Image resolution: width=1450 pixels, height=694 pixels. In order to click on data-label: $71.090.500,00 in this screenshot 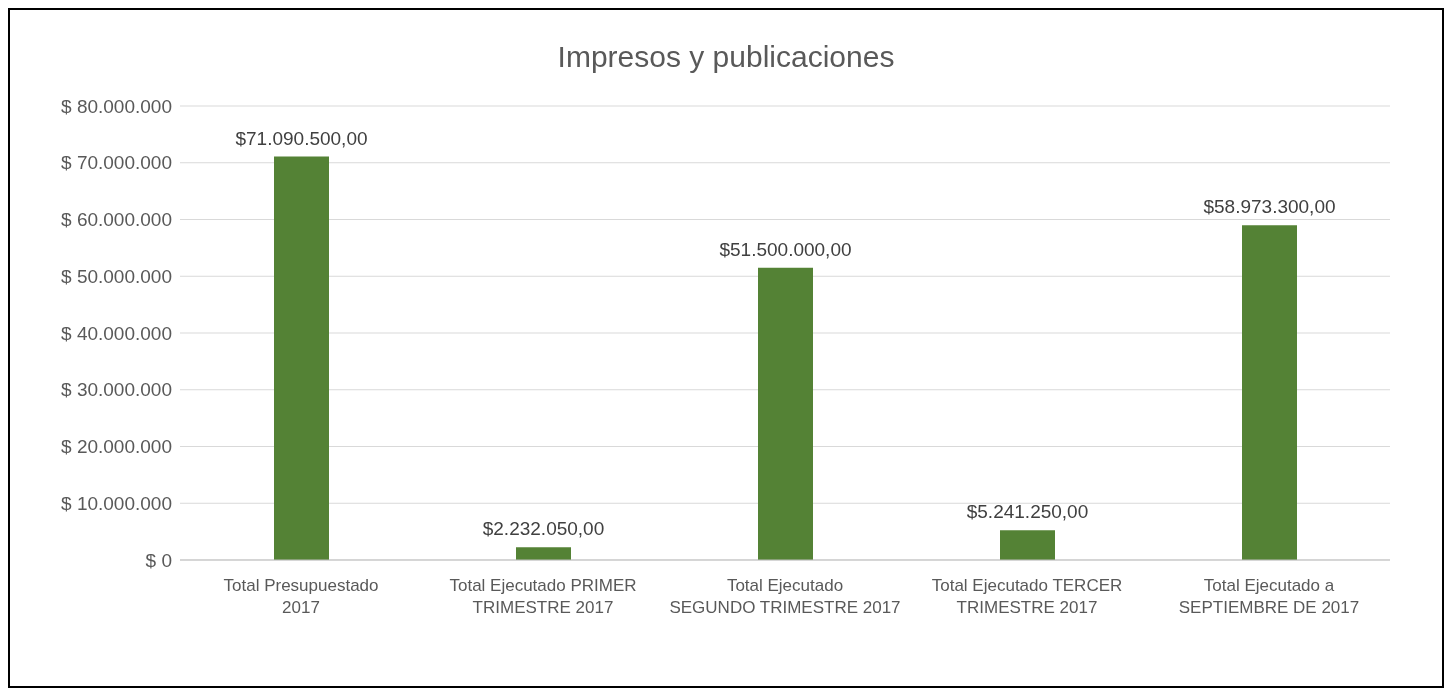, I will do `click(301, 138)`.